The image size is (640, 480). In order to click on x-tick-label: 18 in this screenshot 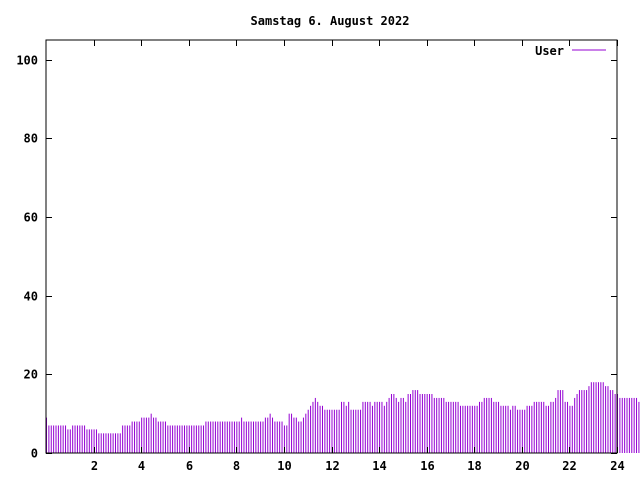, I will do `click(474, 466)`.